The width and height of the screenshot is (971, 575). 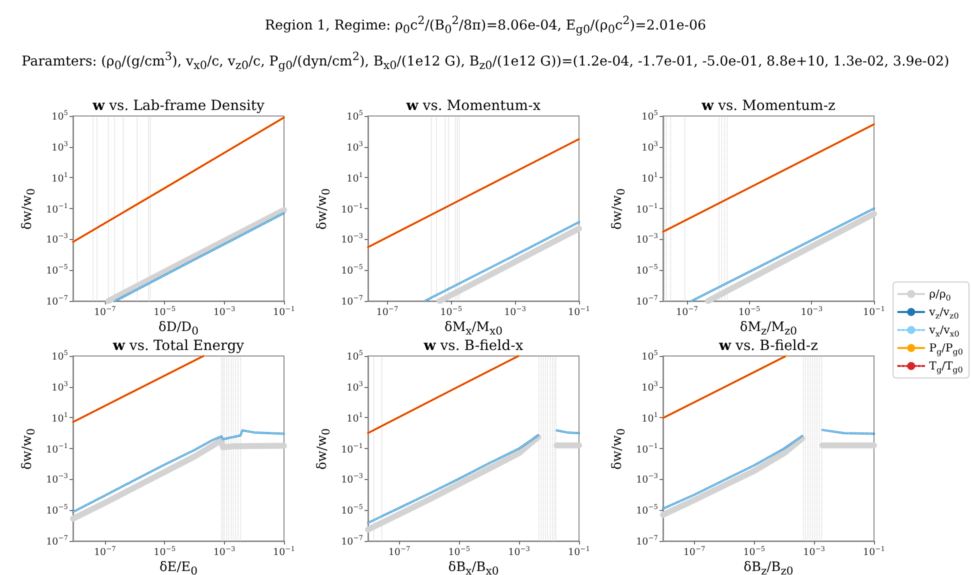 What do you see at coordinates (768, 346) in the screenshot?
I see `chart-title: w vs. B-field-z` at bounding box center [768, 346].